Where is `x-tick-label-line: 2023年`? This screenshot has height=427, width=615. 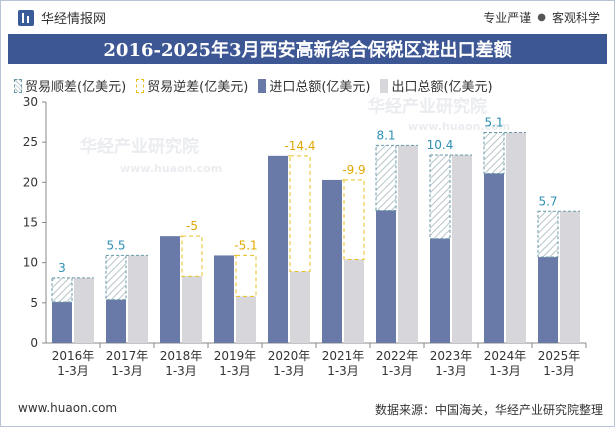
x-tick-label-line: 2023年 is located at coordinates (451, 356).